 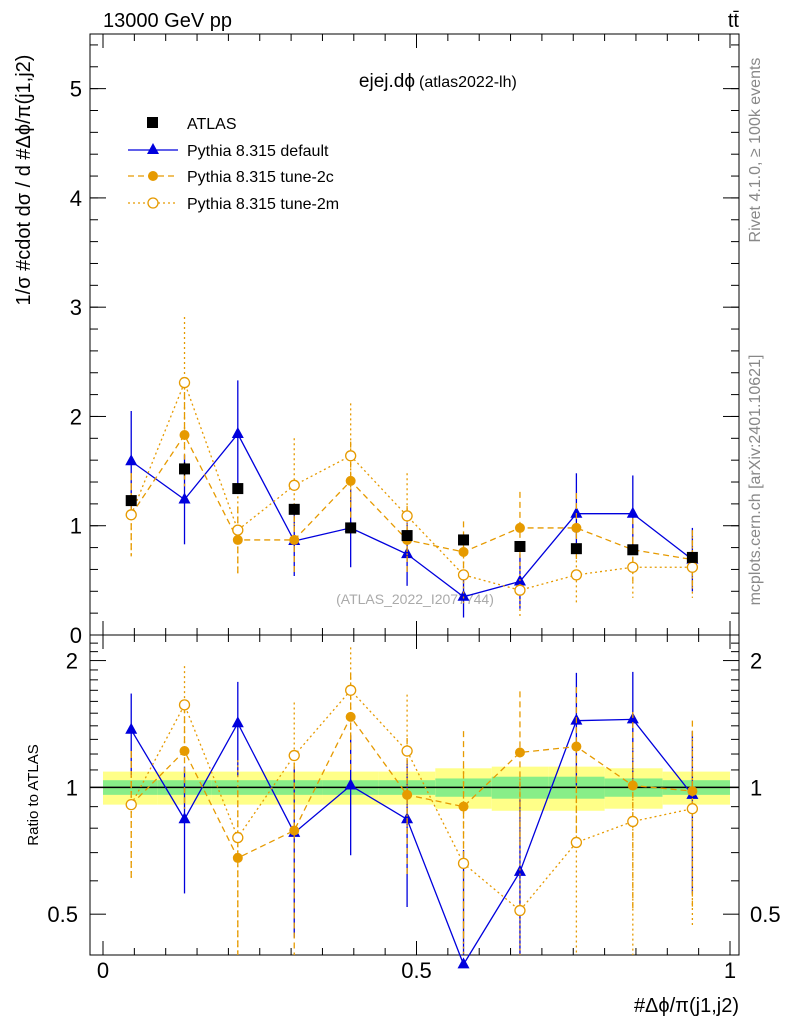 What do you see at coordinates (33, 794) in the screenshot?
I see `ratio-ylabel: Ratio to ATLAS` at bounding box center [33, 794].